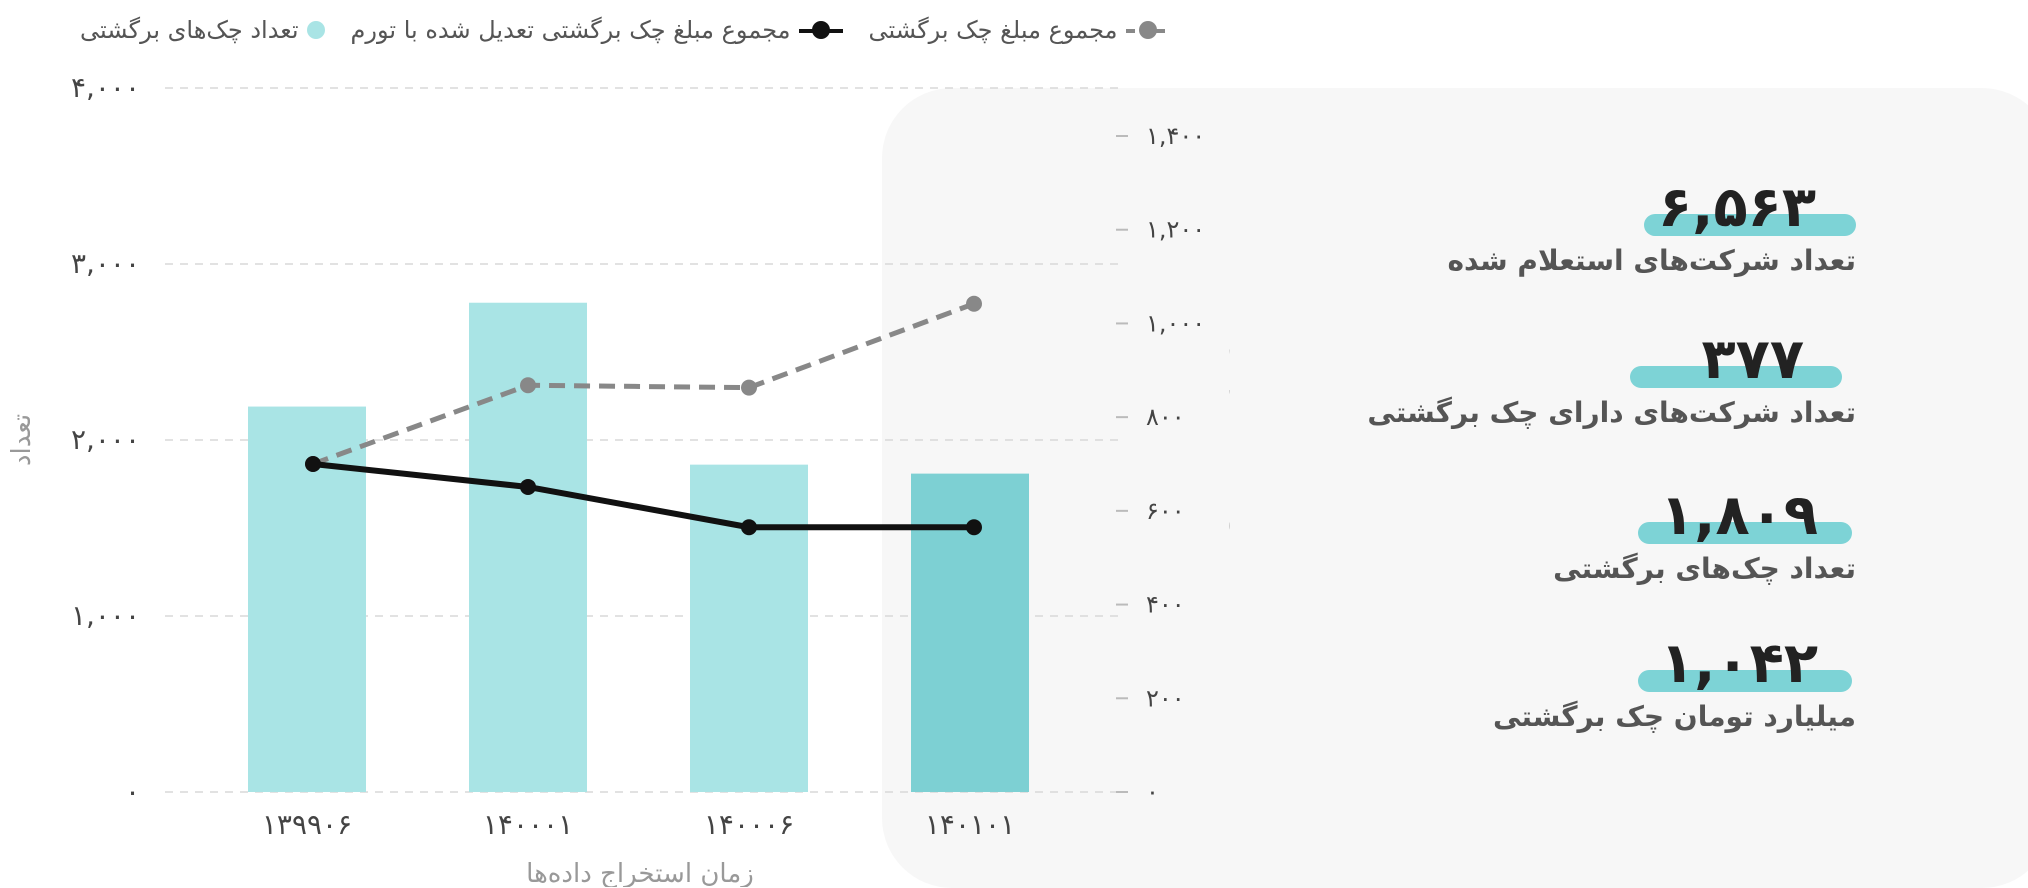  I want to click on x-tick-label: ۱۳۹۹۰۶, so click(307, 824).